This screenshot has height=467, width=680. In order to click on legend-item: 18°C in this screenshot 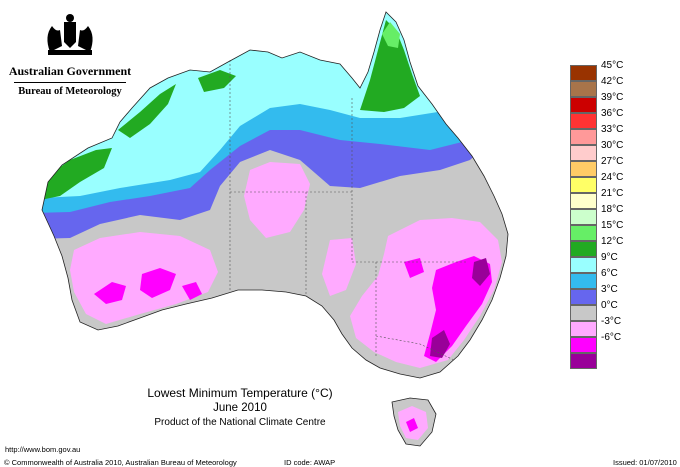, I will do `click(595, 214)`.